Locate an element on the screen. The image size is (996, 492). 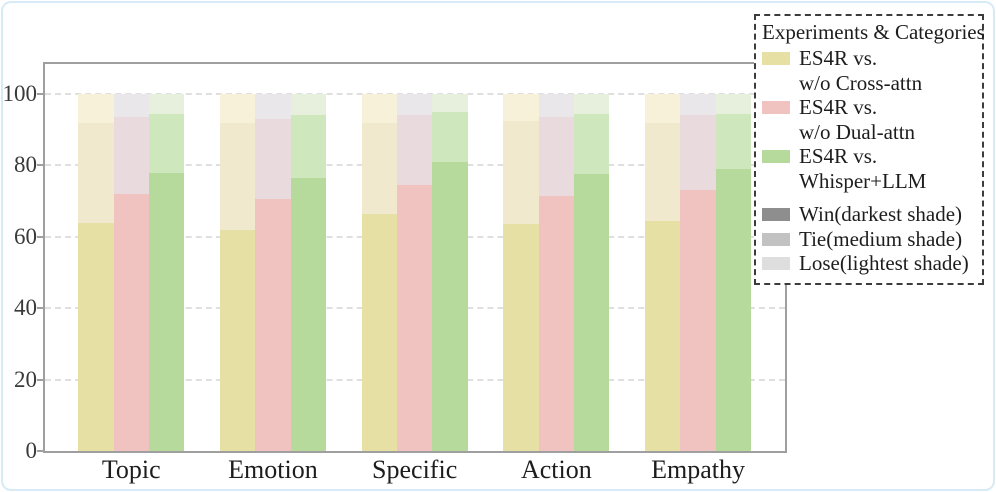
bar-specific-series2 is located at coordinates (415, 257).